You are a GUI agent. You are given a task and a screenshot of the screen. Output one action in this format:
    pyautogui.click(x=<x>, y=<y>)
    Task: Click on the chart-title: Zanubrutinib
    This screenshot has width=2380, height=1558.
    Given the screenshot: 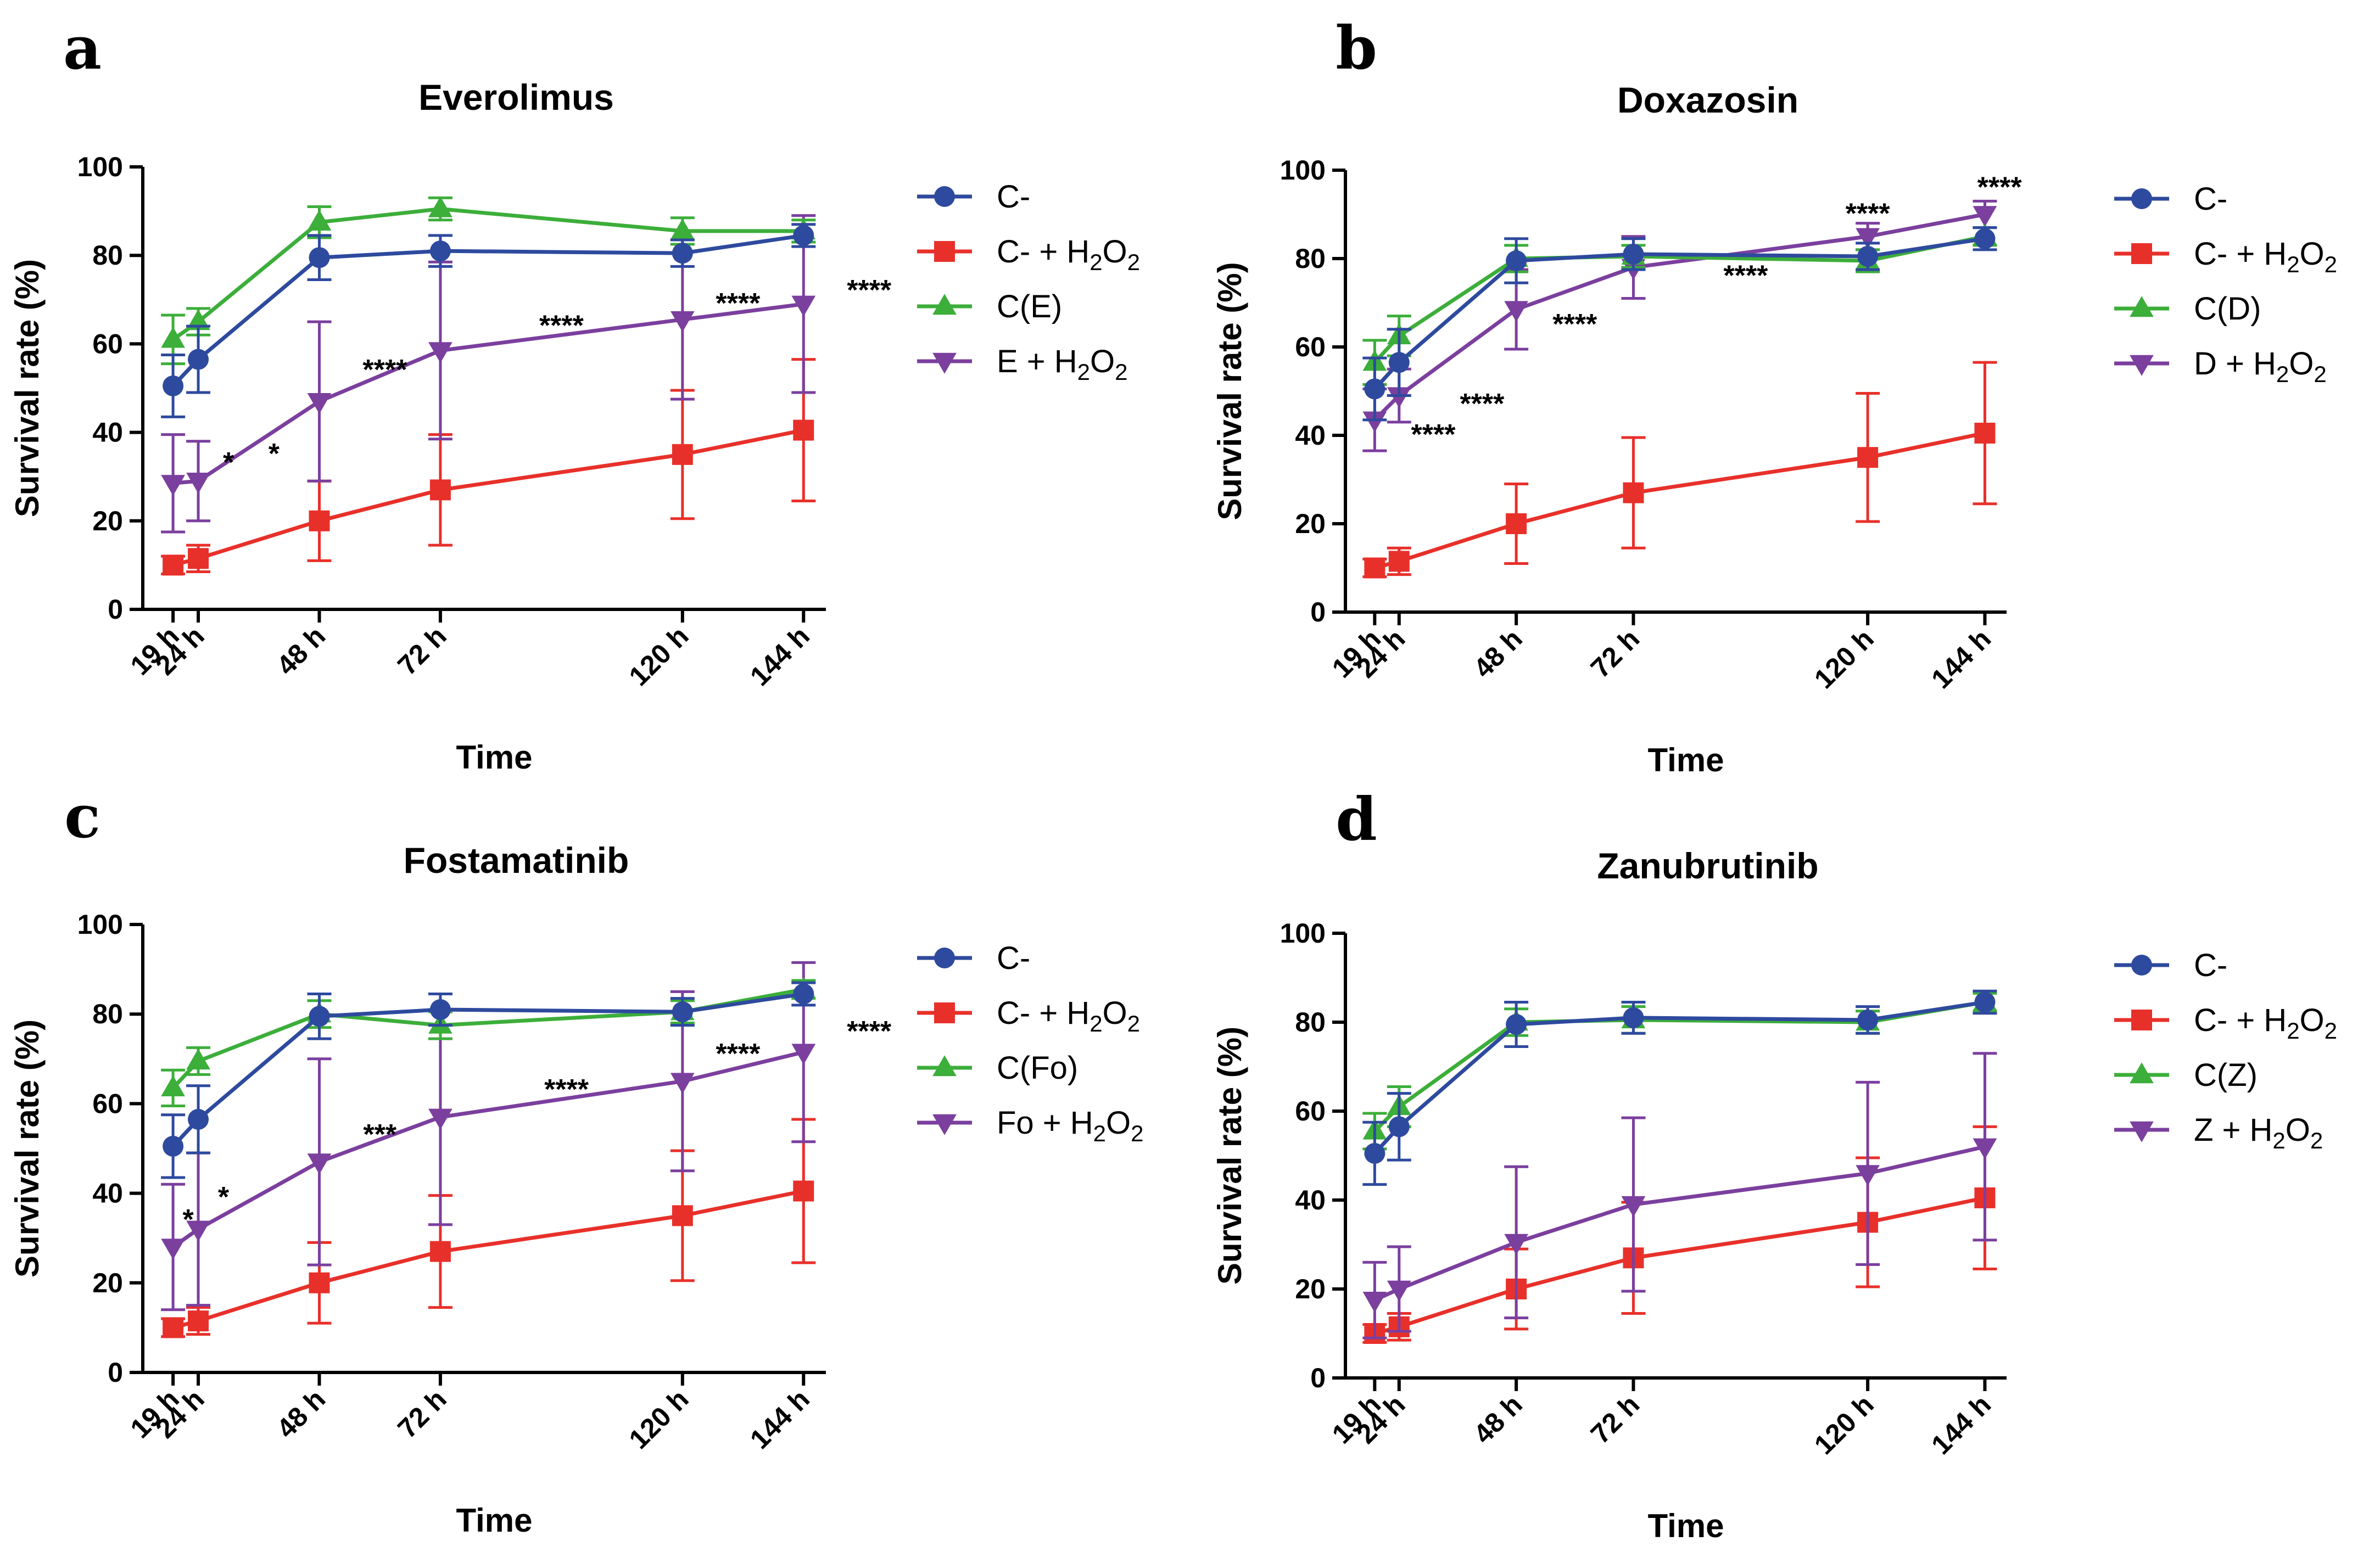 What is the action you would take?
    pyautogui.click(x=1707, y=866)
    